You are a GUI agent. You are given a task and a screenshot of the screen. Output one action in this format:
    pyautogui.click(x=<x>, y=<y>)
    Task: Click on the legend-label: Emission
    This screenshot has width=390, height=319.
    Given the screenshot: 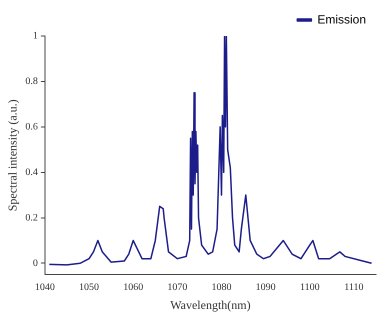 What is the action you would take?
    pyautogui.click(x=341, y=19)
    